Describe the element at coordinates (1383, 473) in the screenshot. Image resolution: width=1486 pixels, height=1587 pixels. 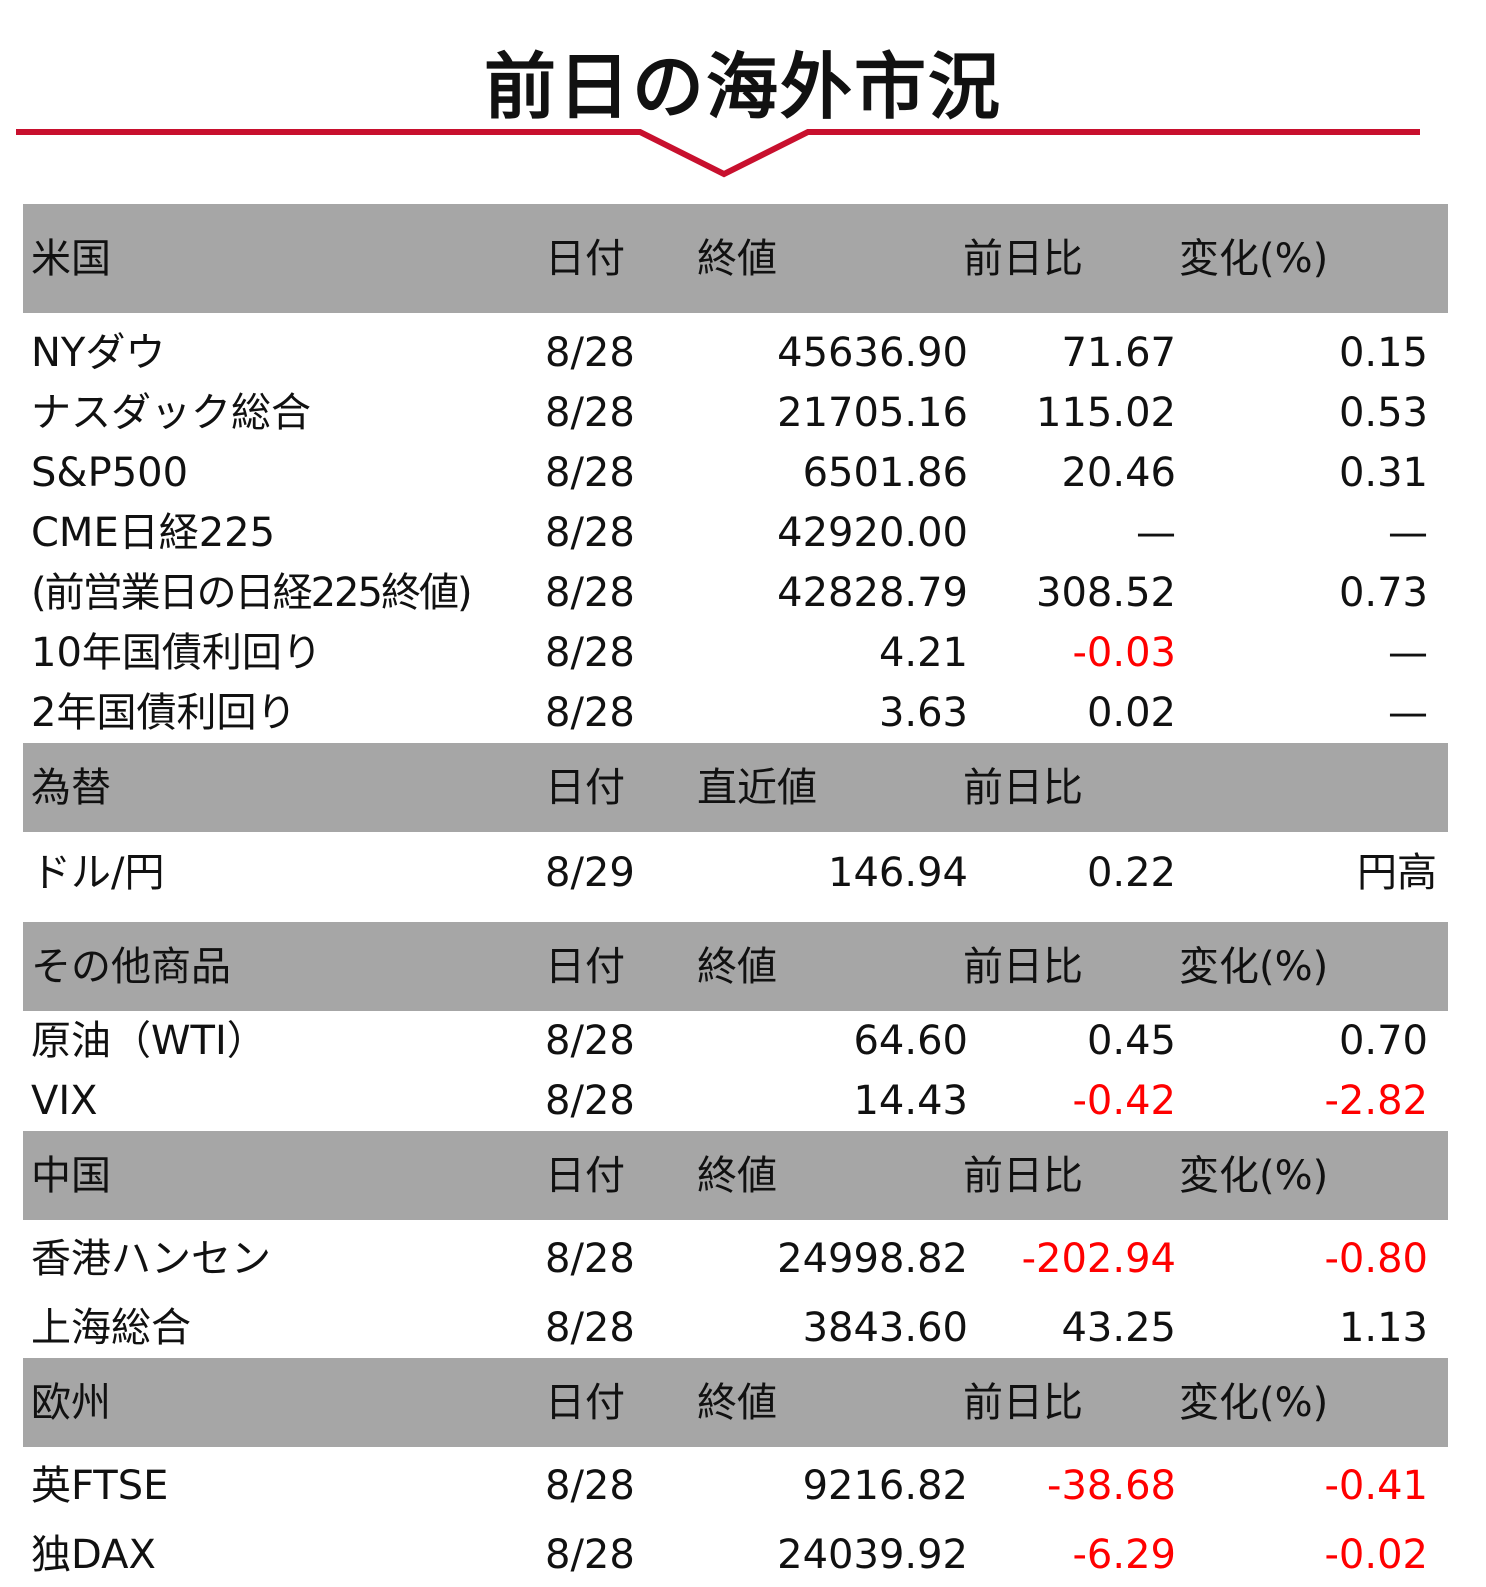
I see `pct-value: 0.31` at that location.